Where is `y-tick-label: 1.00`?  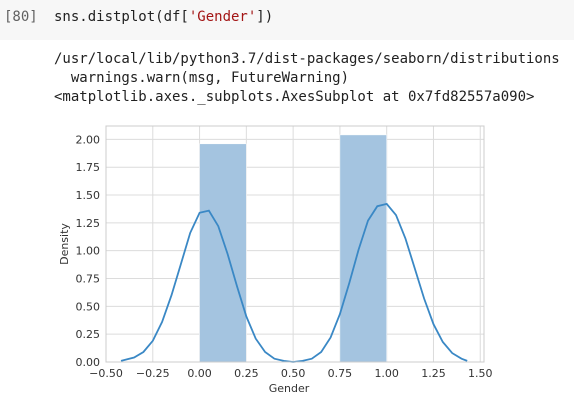
y-tick-label: 1.00 is located at coordinates (88, 251).